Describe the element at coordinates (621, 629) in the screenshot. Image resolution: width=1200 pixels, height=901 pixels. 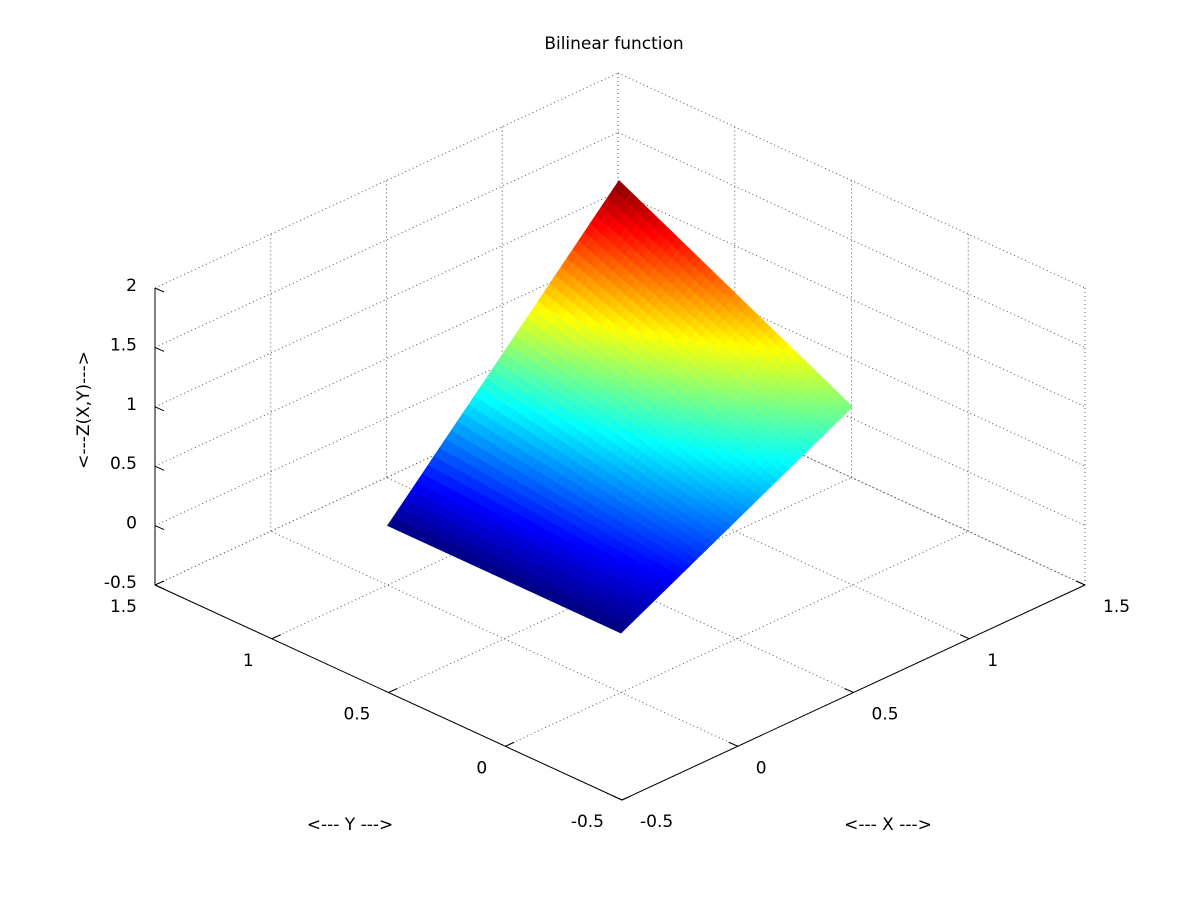
I see `surface-facet` at that location.